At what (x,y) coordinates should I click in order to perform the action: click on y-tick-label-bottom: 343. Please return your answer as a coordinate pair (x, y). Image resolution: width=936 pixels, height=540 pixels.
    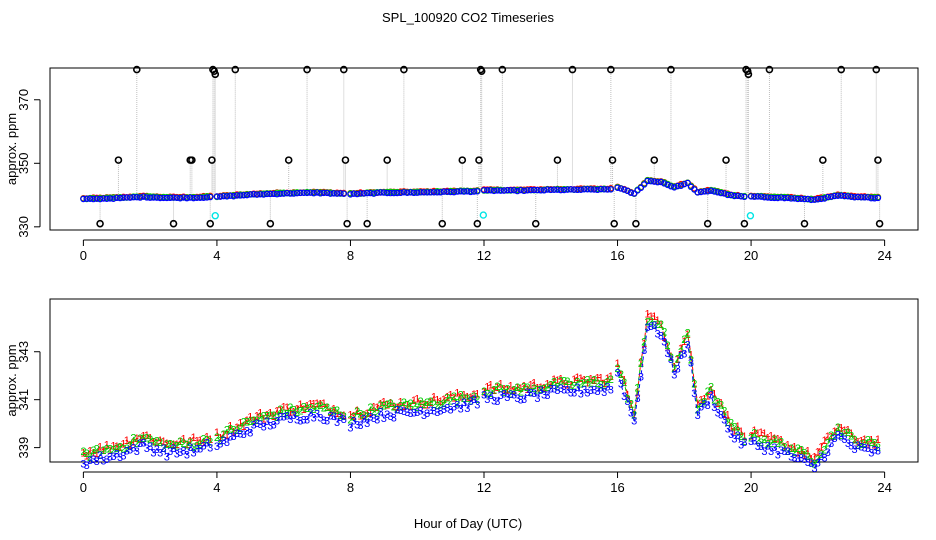
    Looking at the image, I should click on (23, 352).